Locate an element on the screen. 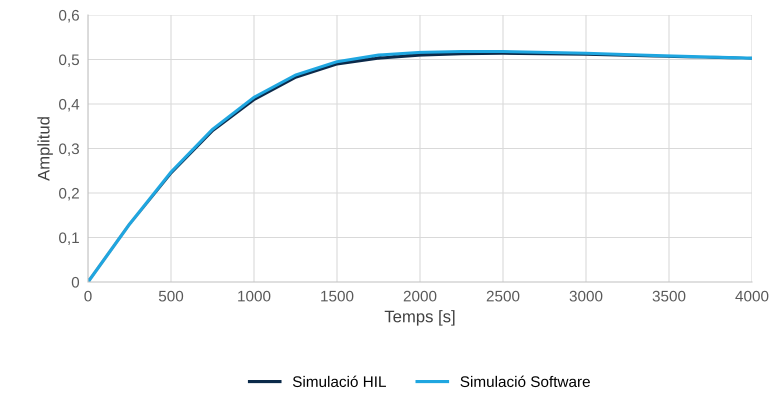 This screenshot has width=772, height=405. x-tick-label: 2500 is located at coordinates (503, 296).